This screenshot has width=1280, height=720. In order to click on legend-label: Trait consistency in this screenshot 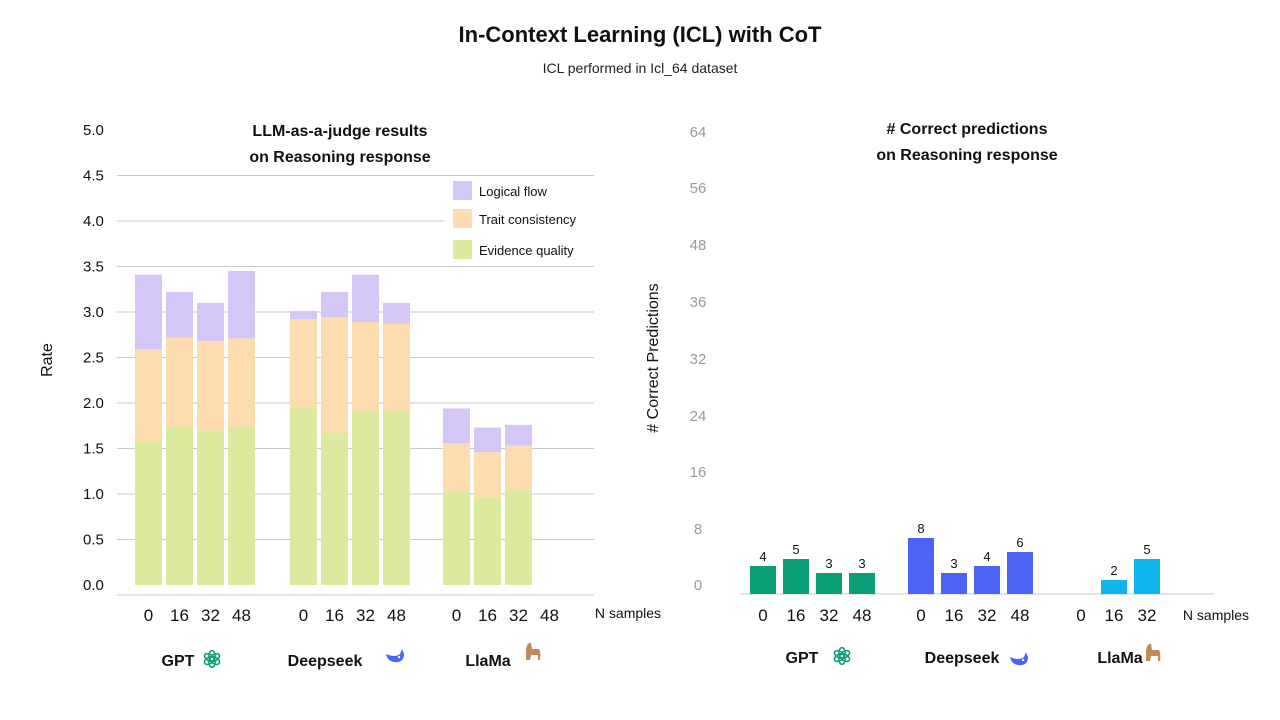, I will do `click(528, 219)`.